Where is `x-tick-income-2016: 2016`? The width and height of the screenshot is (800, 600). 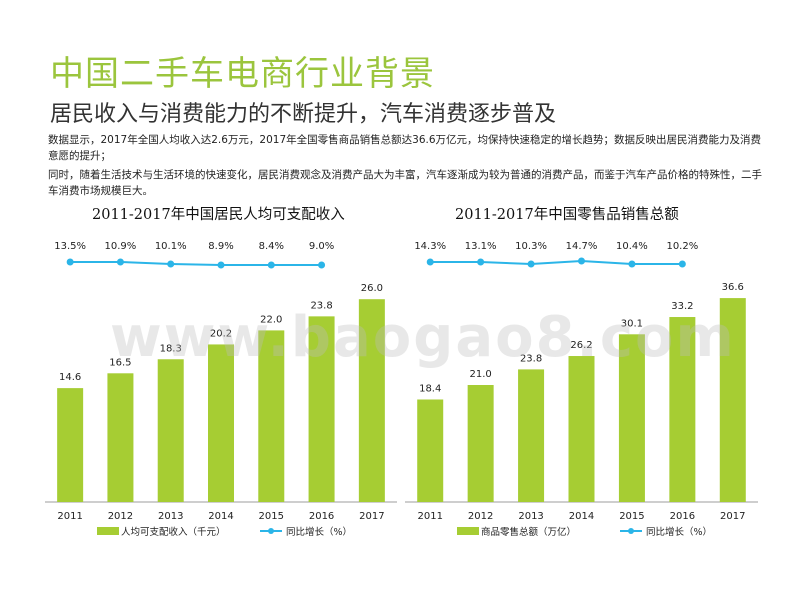
x-tick-income-2016: 2016 is located at coordinates (321, 516).